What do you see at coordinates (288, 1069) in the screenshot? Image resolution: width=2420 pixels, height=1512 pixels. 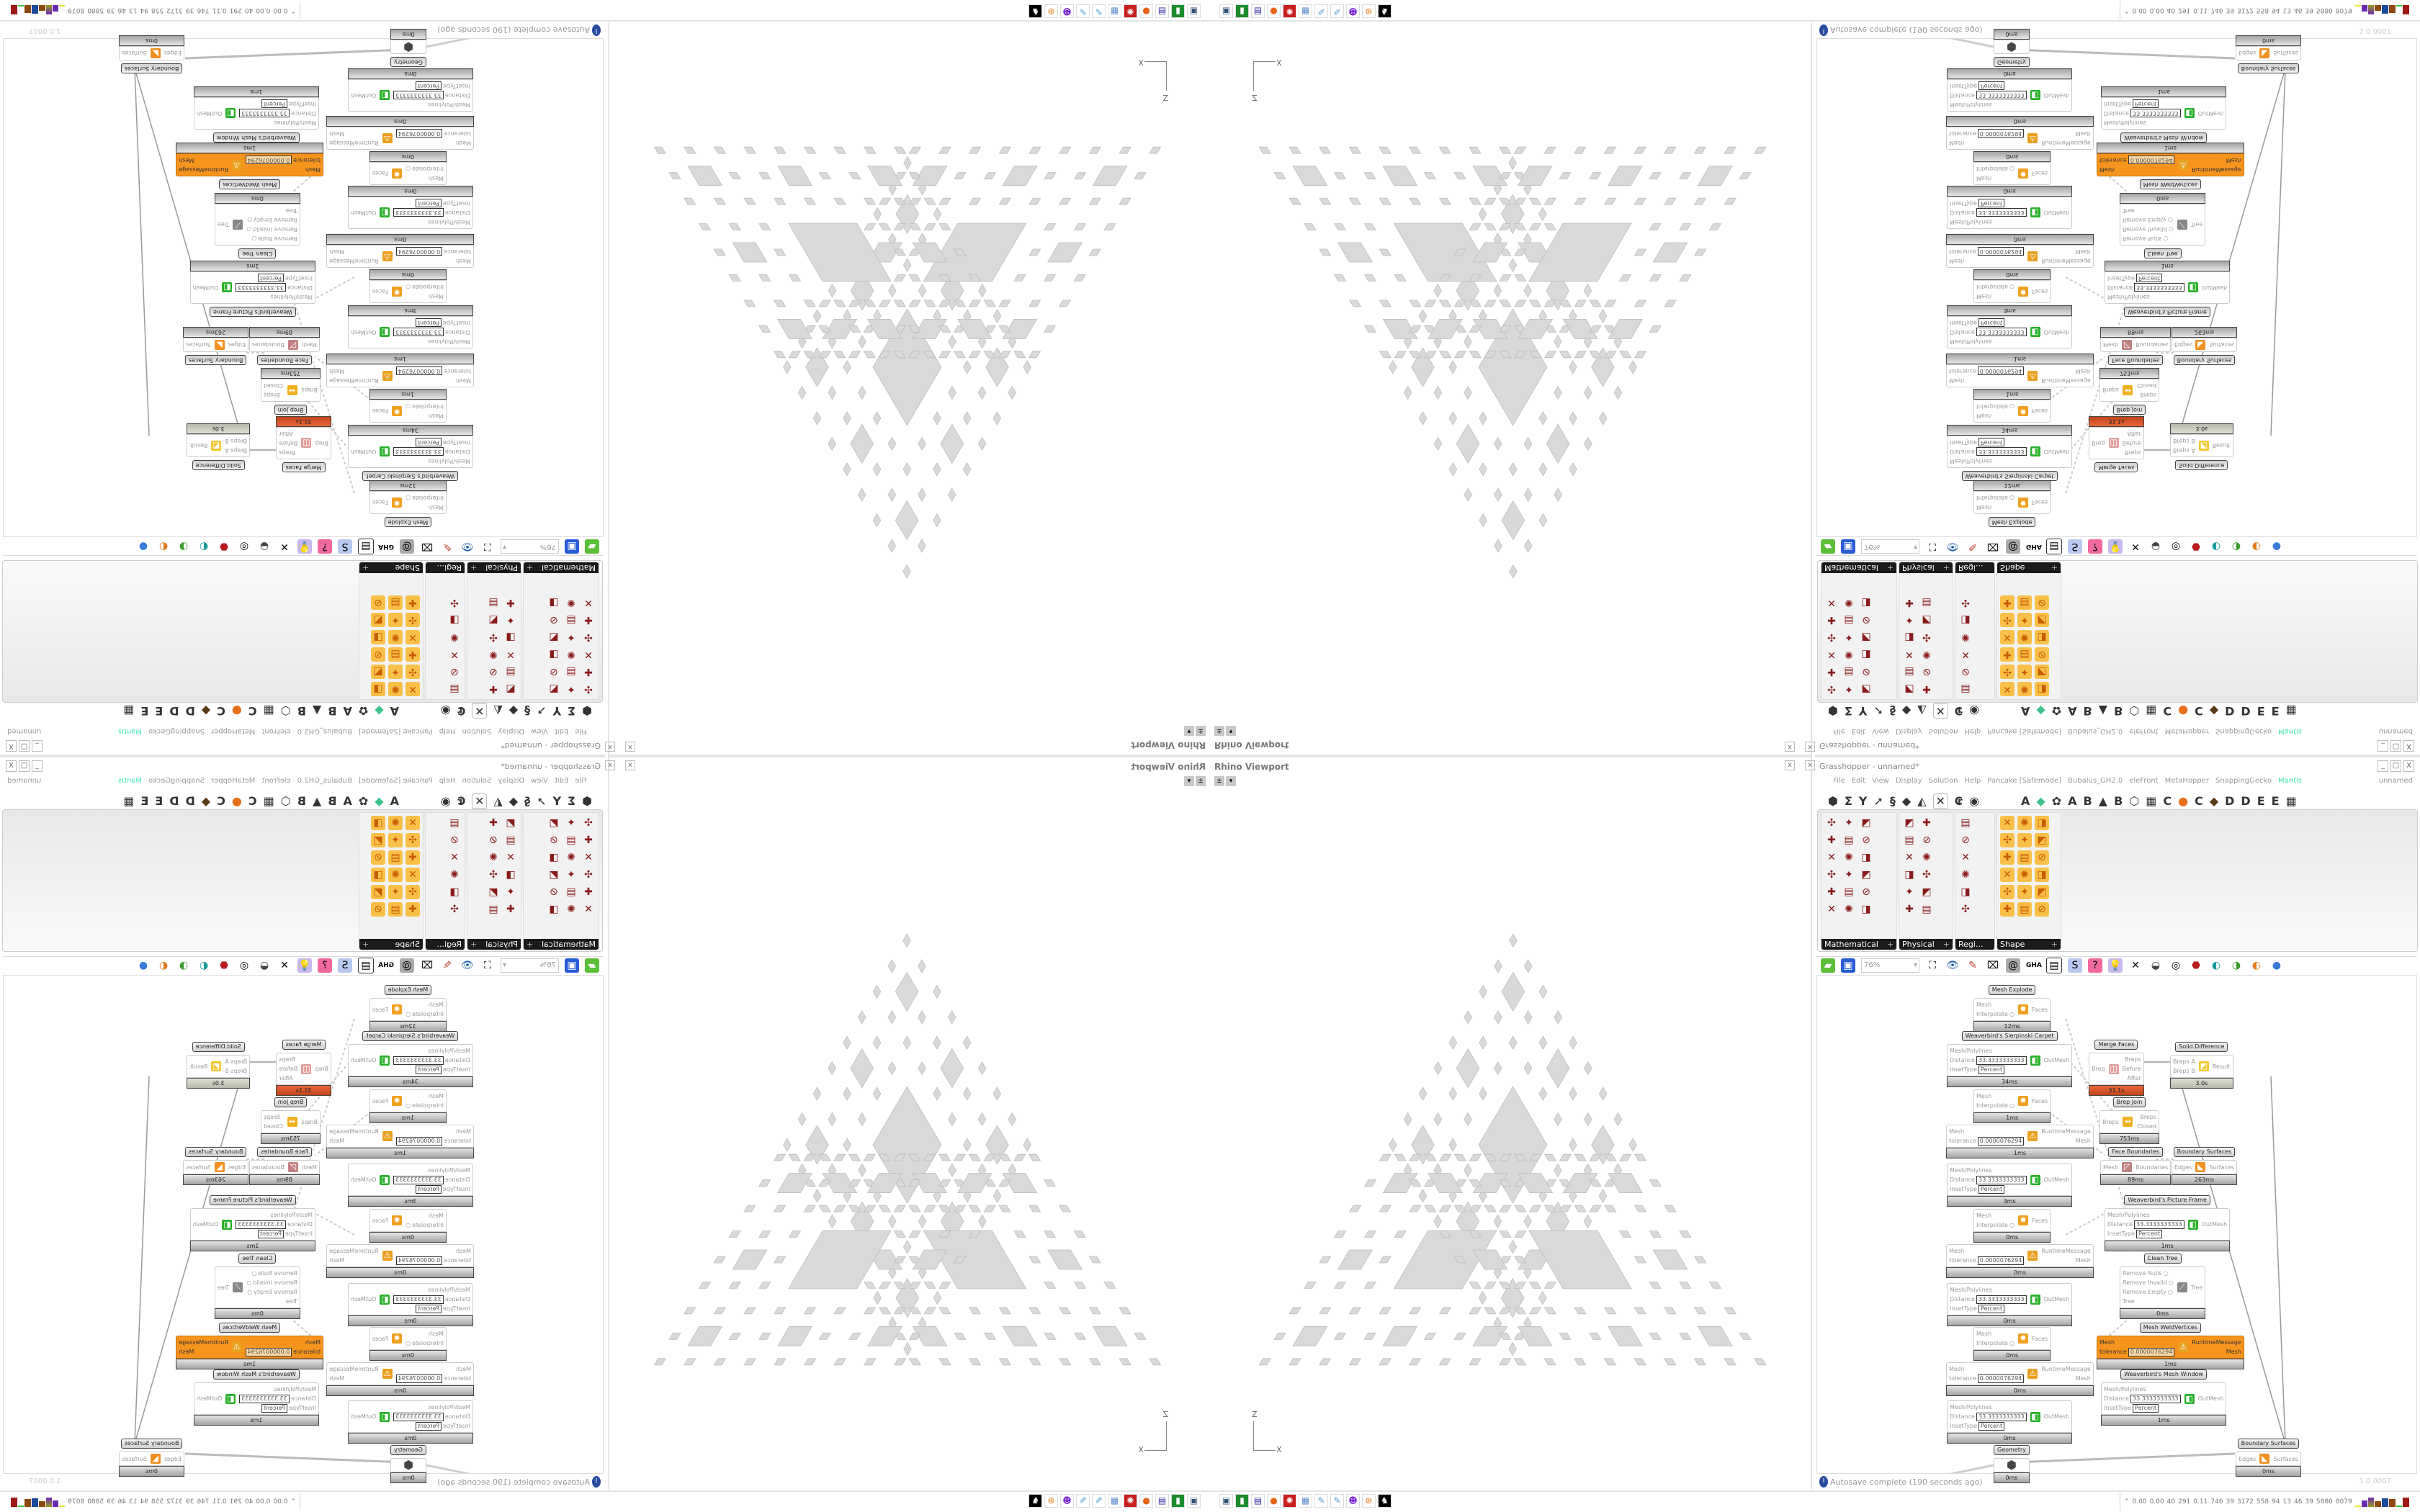 I see `output-port: Before` at bounding box center [288, 1069].